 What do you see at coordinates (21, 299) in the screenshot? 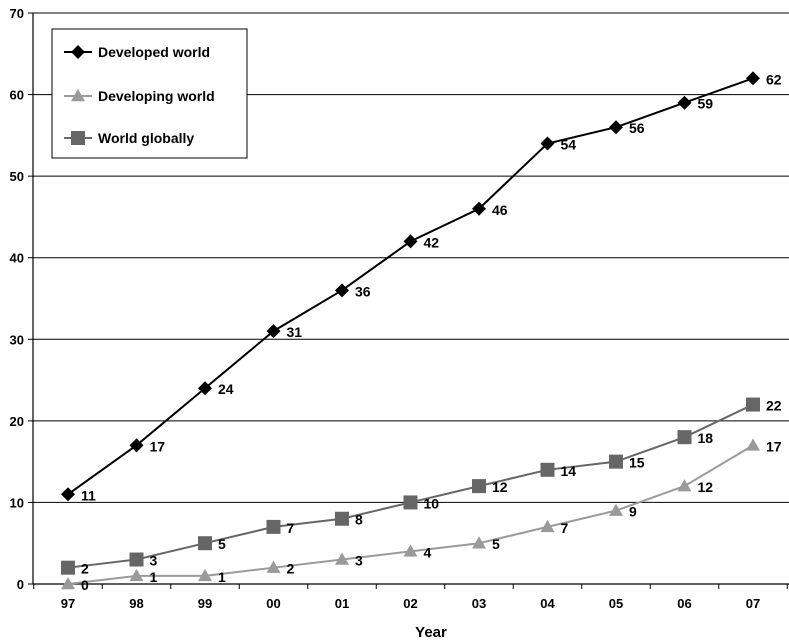
I see `y-axis-ticks: 0 10 20 30 40 50 60 70` at bounding box center [21, 299].